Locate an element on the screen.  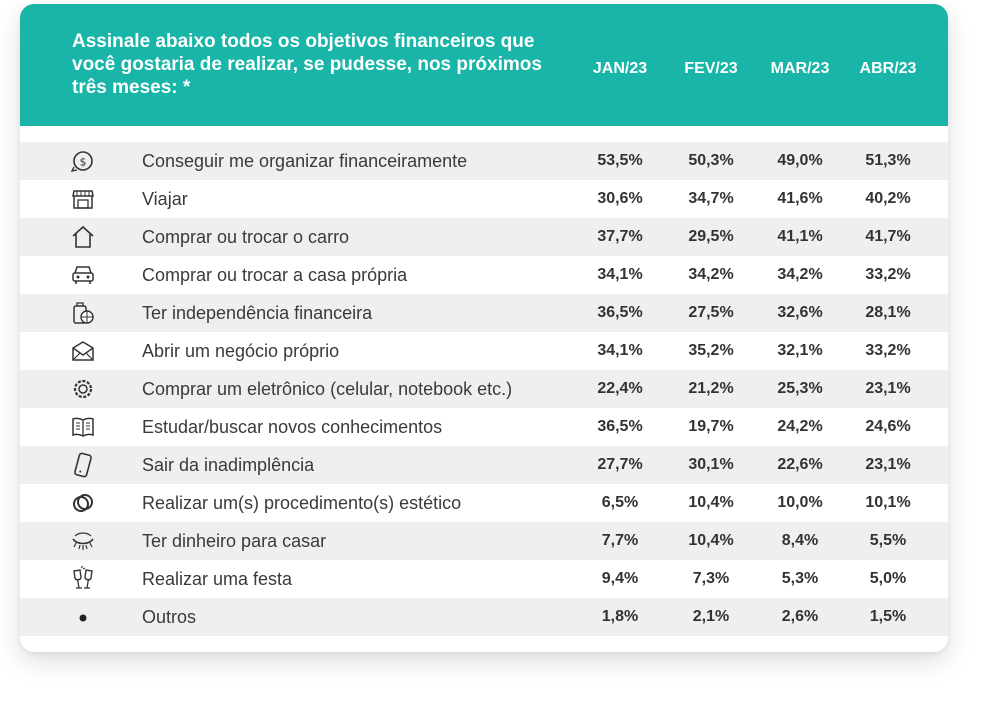
row-label: Estudar/buscar novos conhecimentos is located at coordinates (292, 427).